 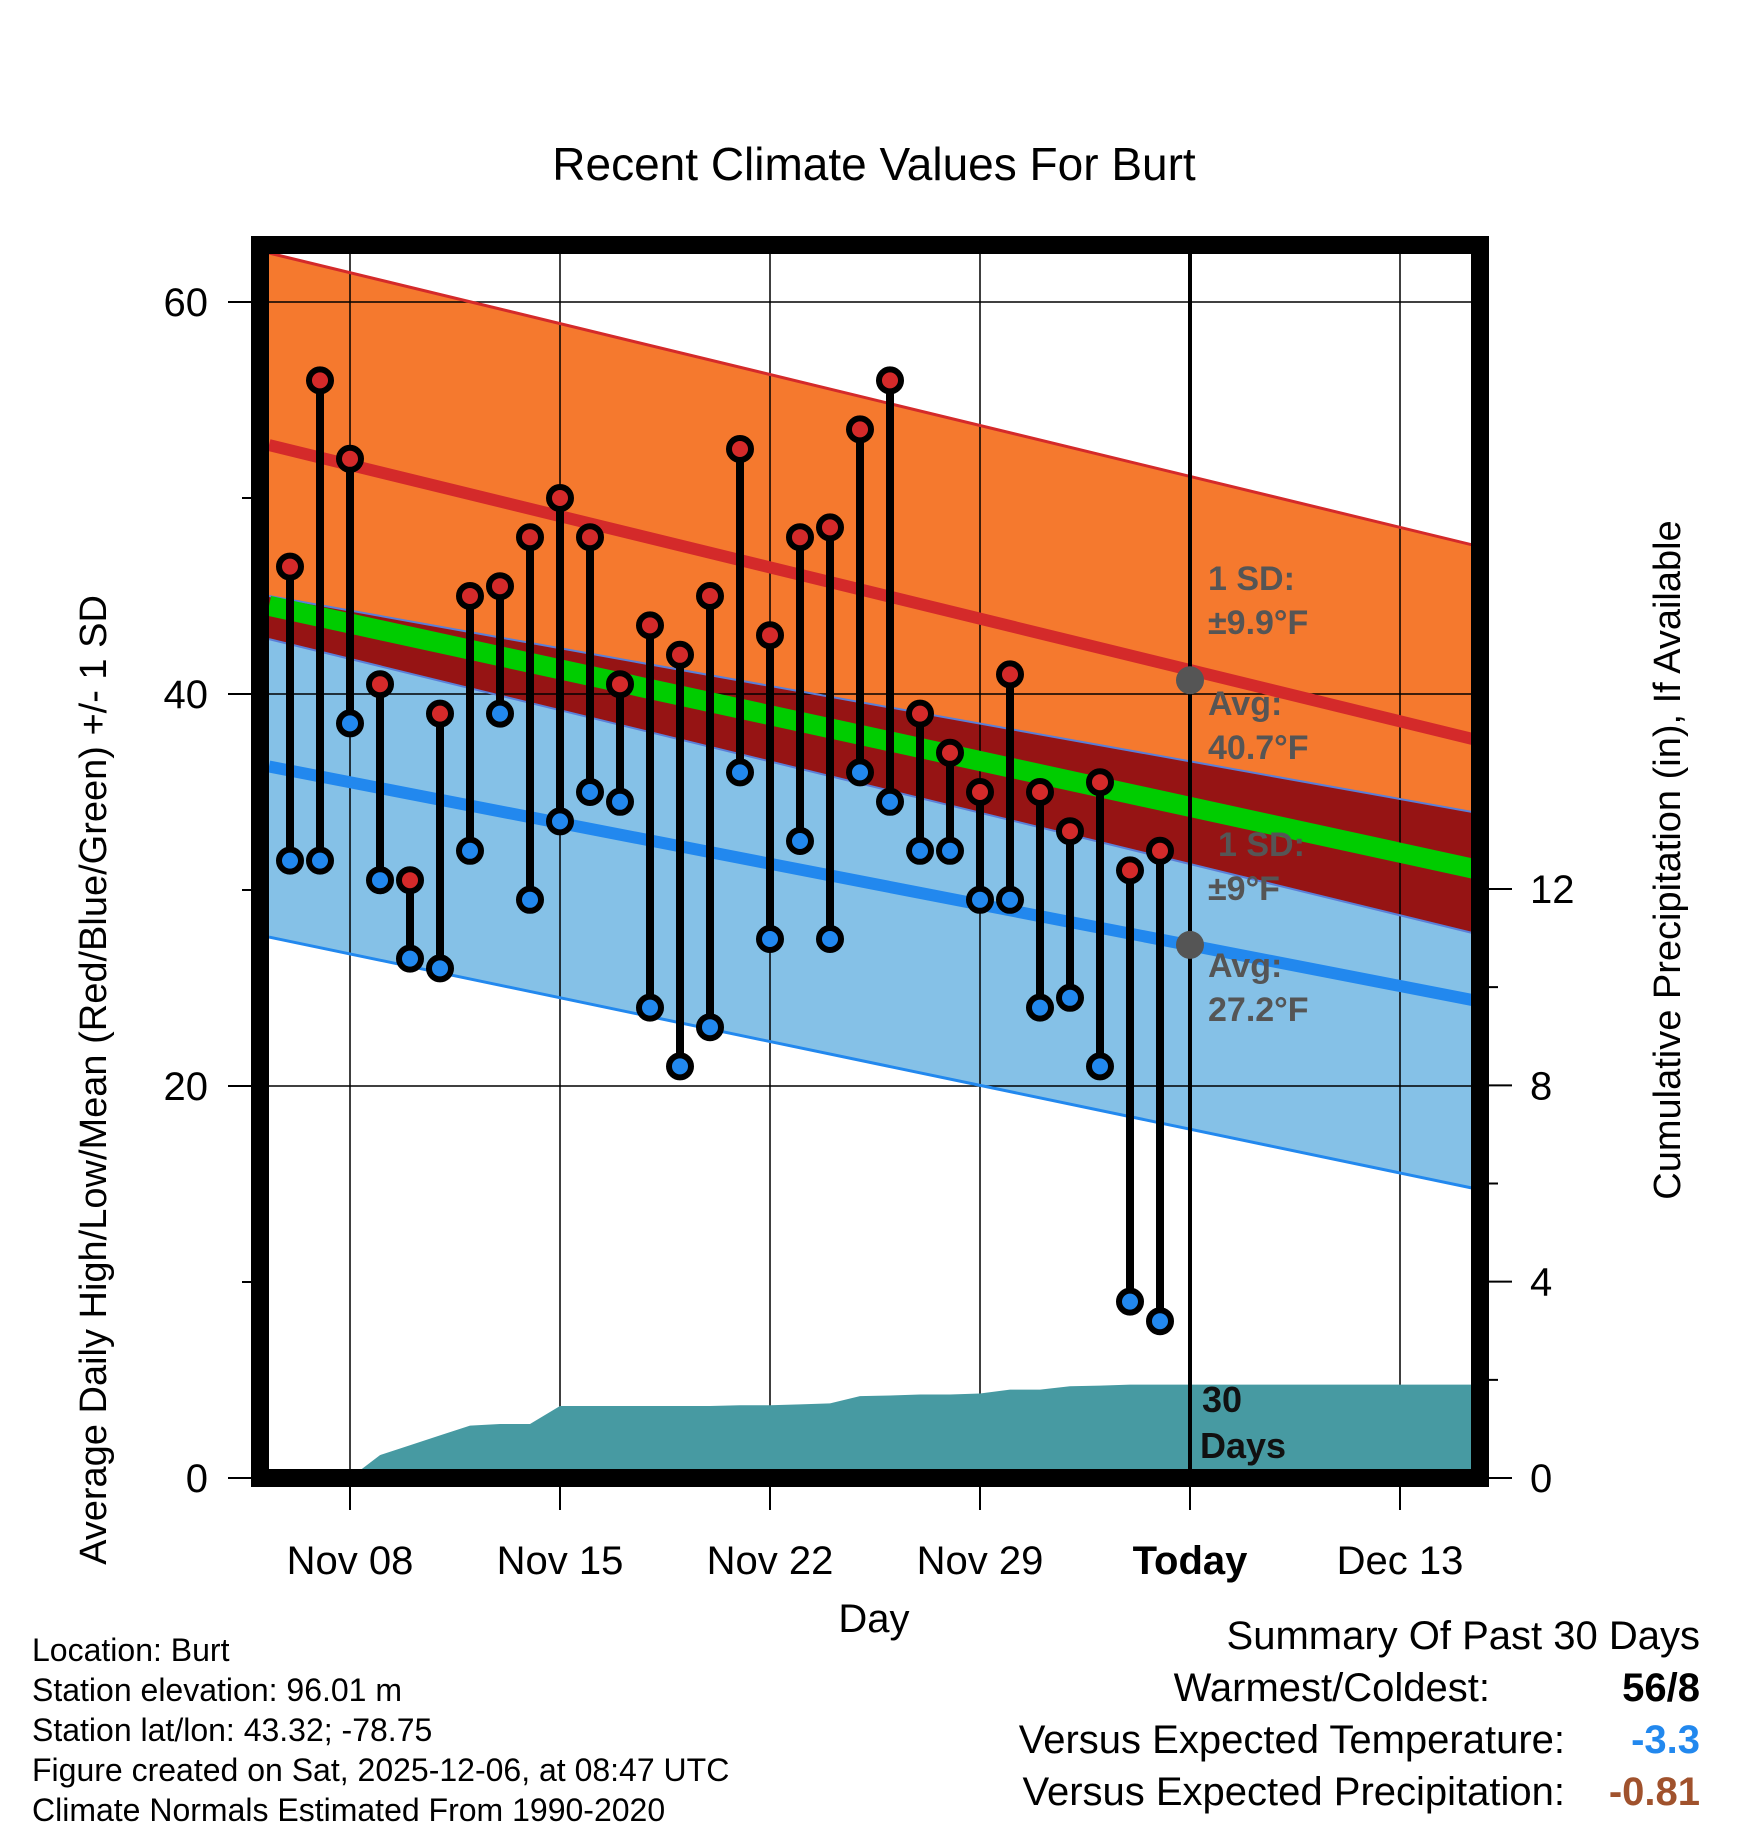 I want to click on low-sd-value: ±9°F, so click(x=1244, y=889).